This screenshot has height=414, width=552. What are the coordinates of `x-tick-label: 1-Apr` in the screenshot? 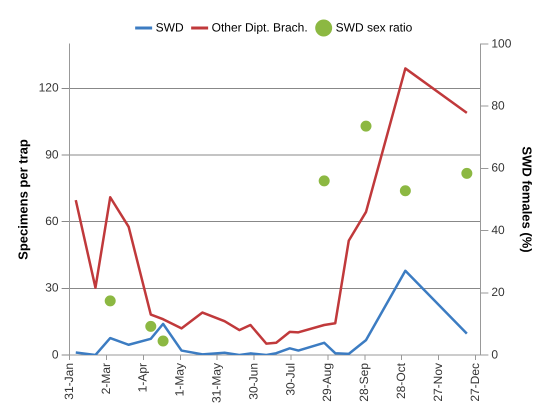 It's located at (143, 377).